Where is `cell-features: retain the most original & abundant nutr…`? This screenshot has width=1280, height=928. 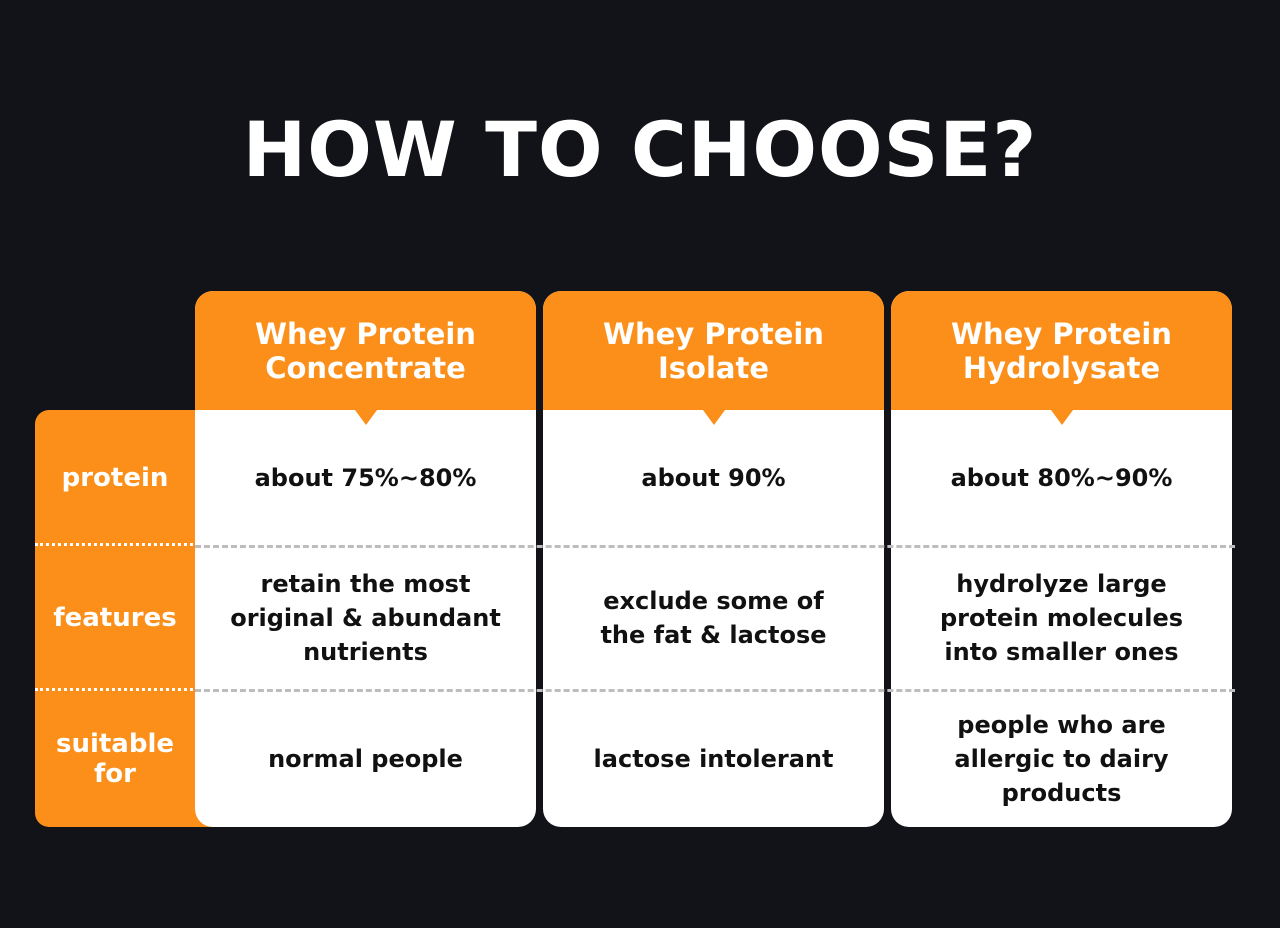
cell-features: retain the most original & abundant nutr… is located at coordinates (365, 617).